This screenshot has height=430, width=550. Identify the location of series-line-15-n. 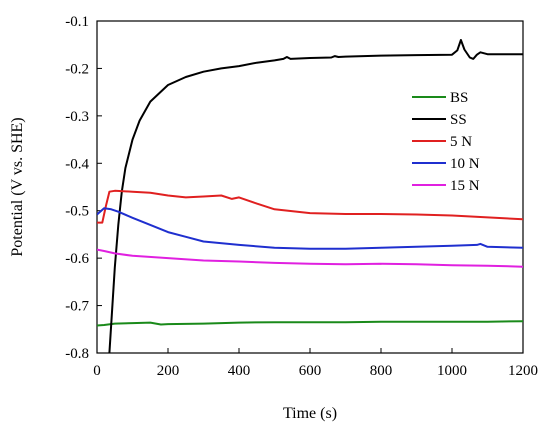
(310, 258).